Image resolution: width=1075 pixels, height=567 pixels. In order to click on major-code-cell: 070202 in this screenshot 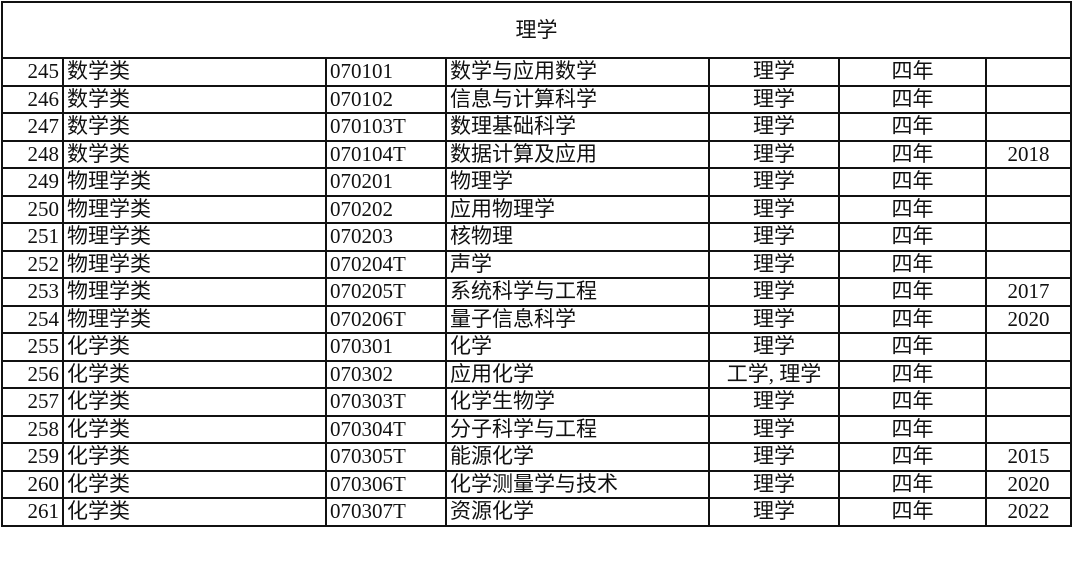, I will do `click(386, 209)`.